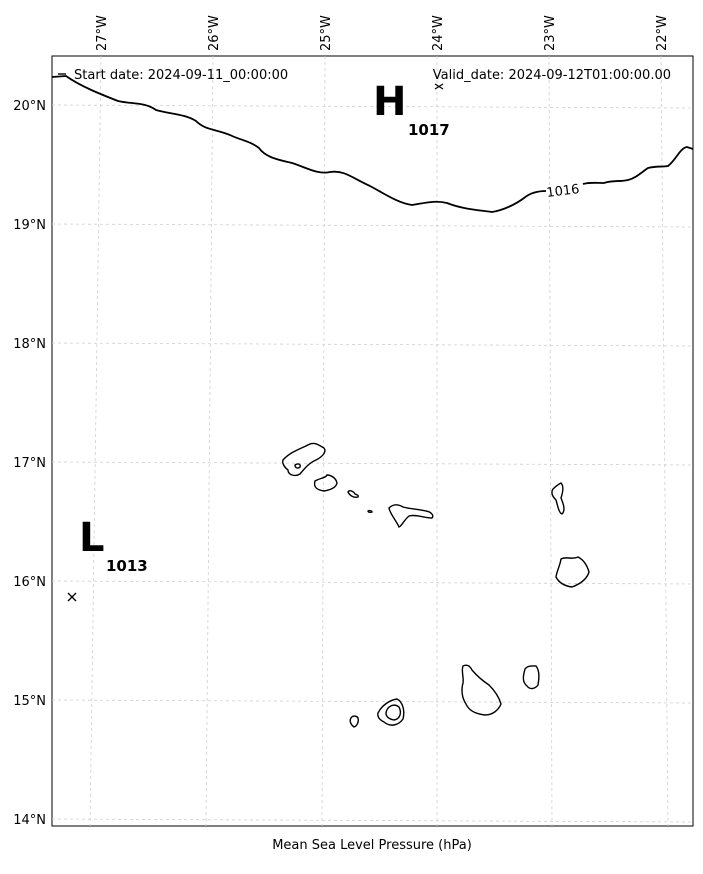 Image resolution: width=703 pixels, height=874 pixels. What do you see at coordinates (326, 33) in the screenshot?
I see `lon-tick-25w: 25°W` at bounding box center [326, 33].